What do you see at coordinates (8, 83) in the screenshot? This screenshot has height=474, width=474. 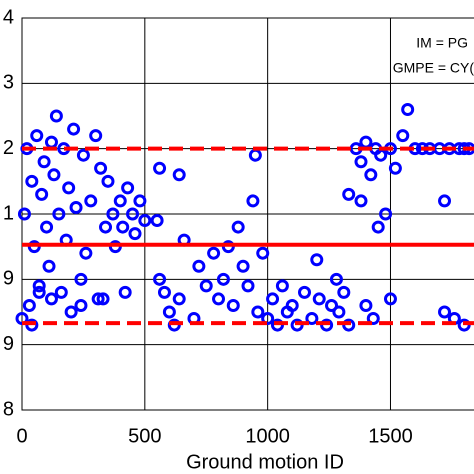 I see `y-tick-label: 3` at bounding box center [8, 83].